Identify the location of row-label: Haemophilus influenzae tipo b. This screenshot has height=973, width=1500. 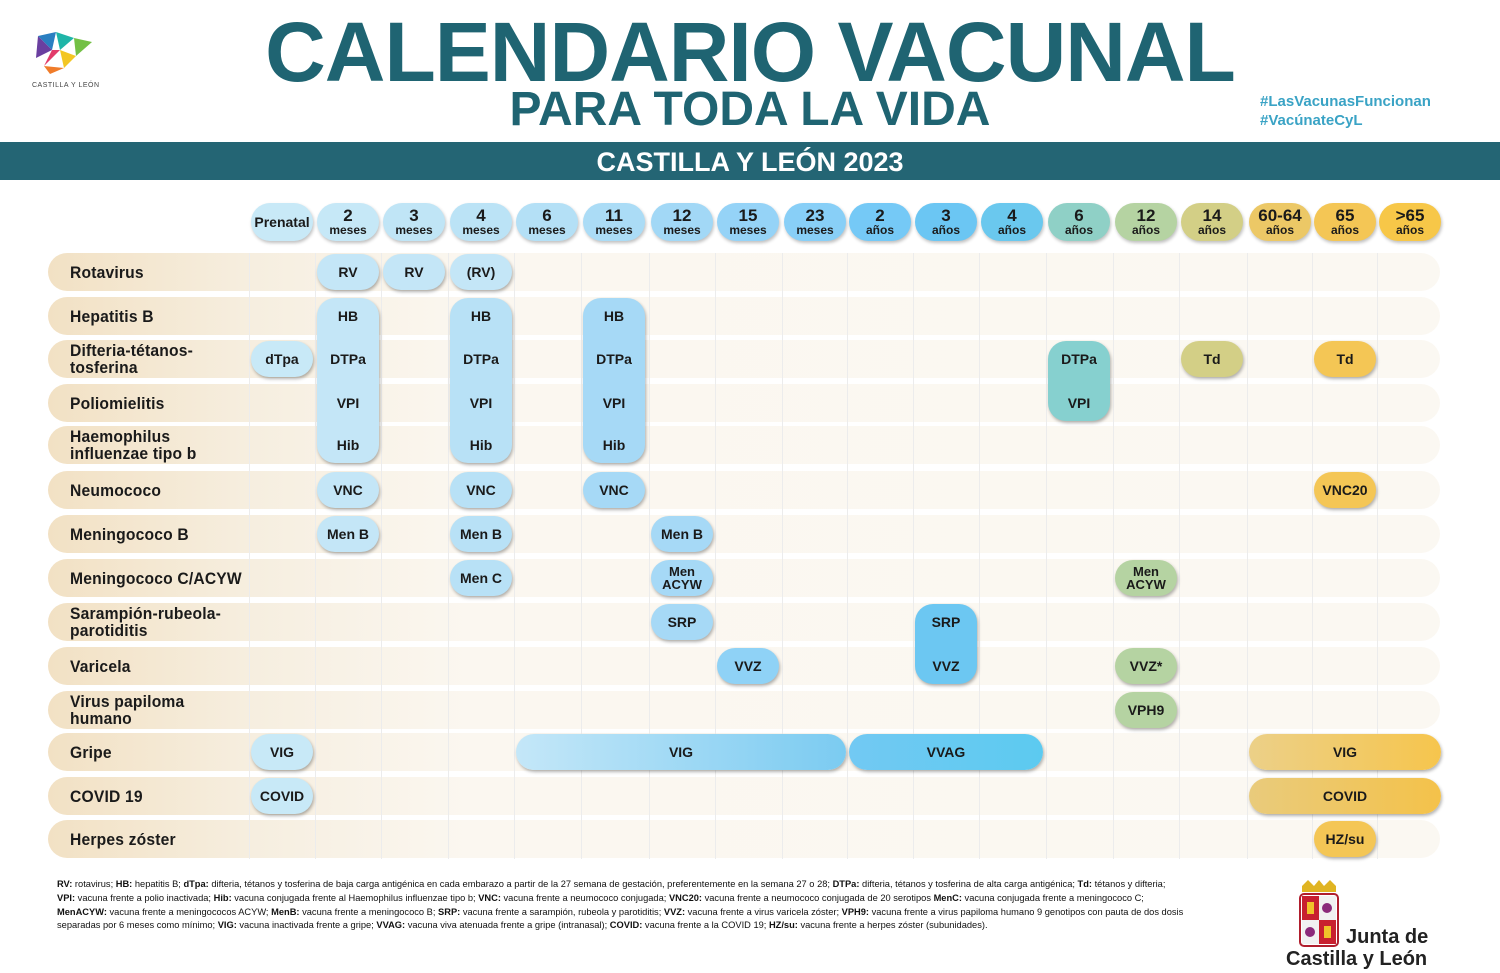
(133, 445).